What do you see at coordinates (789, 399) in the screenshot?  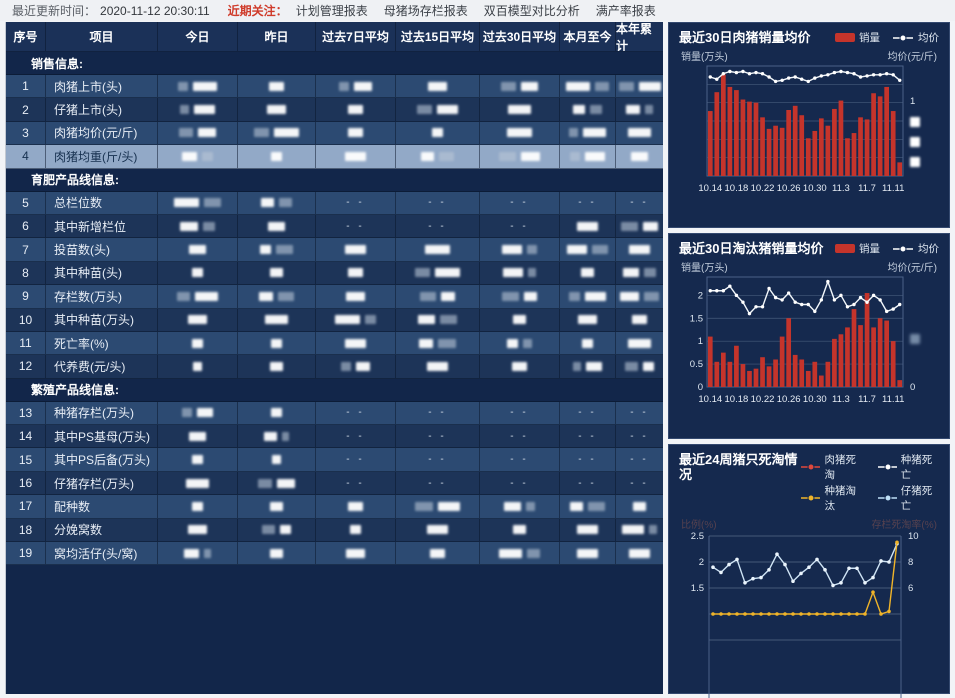 I see `svg-text: 10.26` at bounding box center [789, 399].